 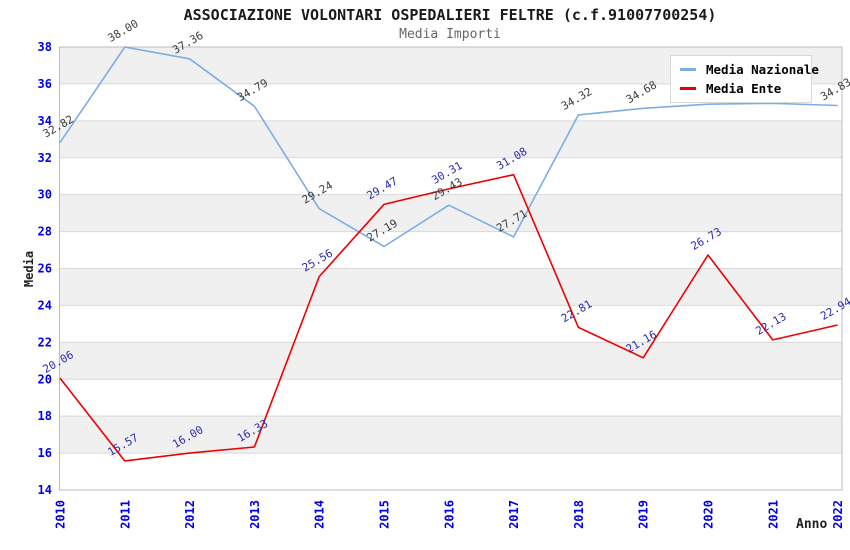 I want to click on chart-subtitle: Media Importi, so click(x=450, y=34).